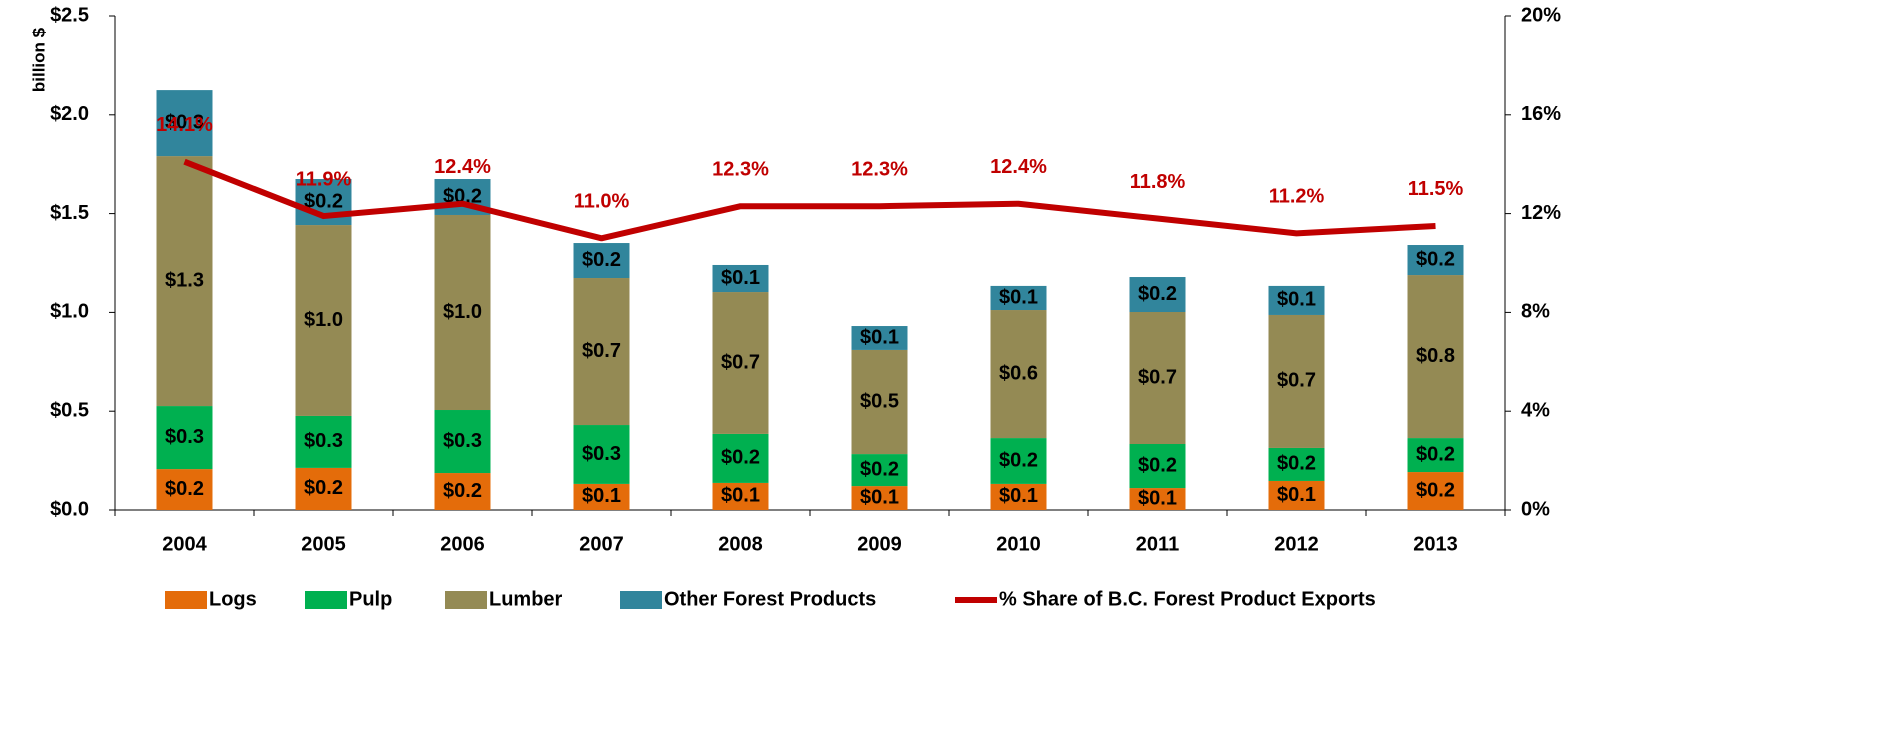 The width and height of the screenshot is (1881, 734). What do you see at coordinates (740, 544) in the screenshot?
I see `x-tick-label: 2008` at bounding box center [740, 544].